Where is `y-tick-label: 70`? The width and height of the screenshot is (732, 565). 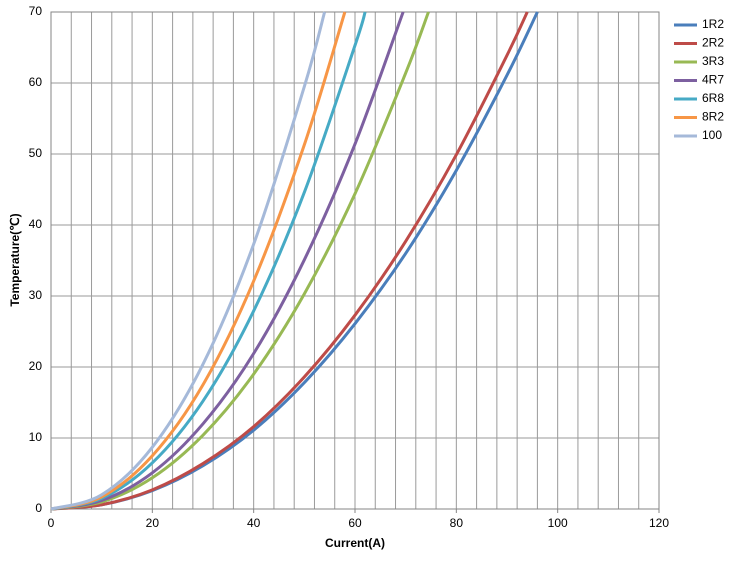 y-tick-label: 70 is located at coordinates (36, 11).